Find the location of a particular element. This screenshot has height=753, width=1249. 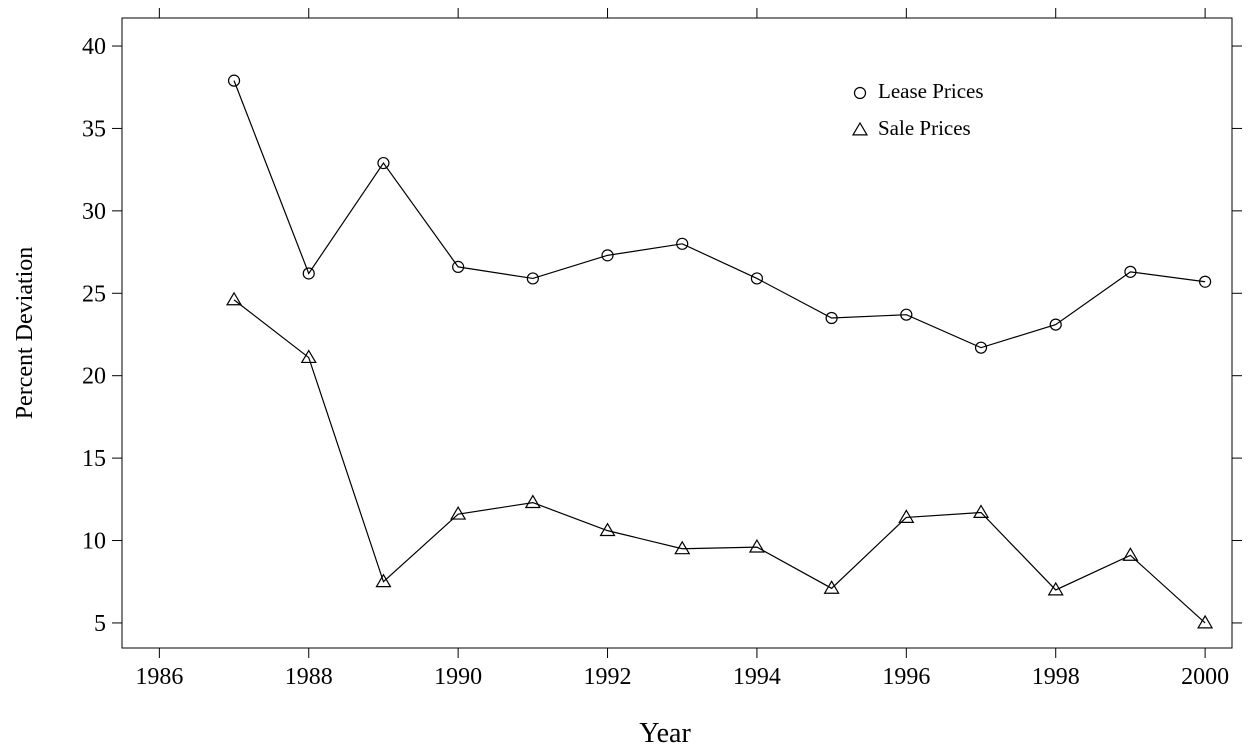

y-tick-label: 30 is located at coordinates (94, 212).